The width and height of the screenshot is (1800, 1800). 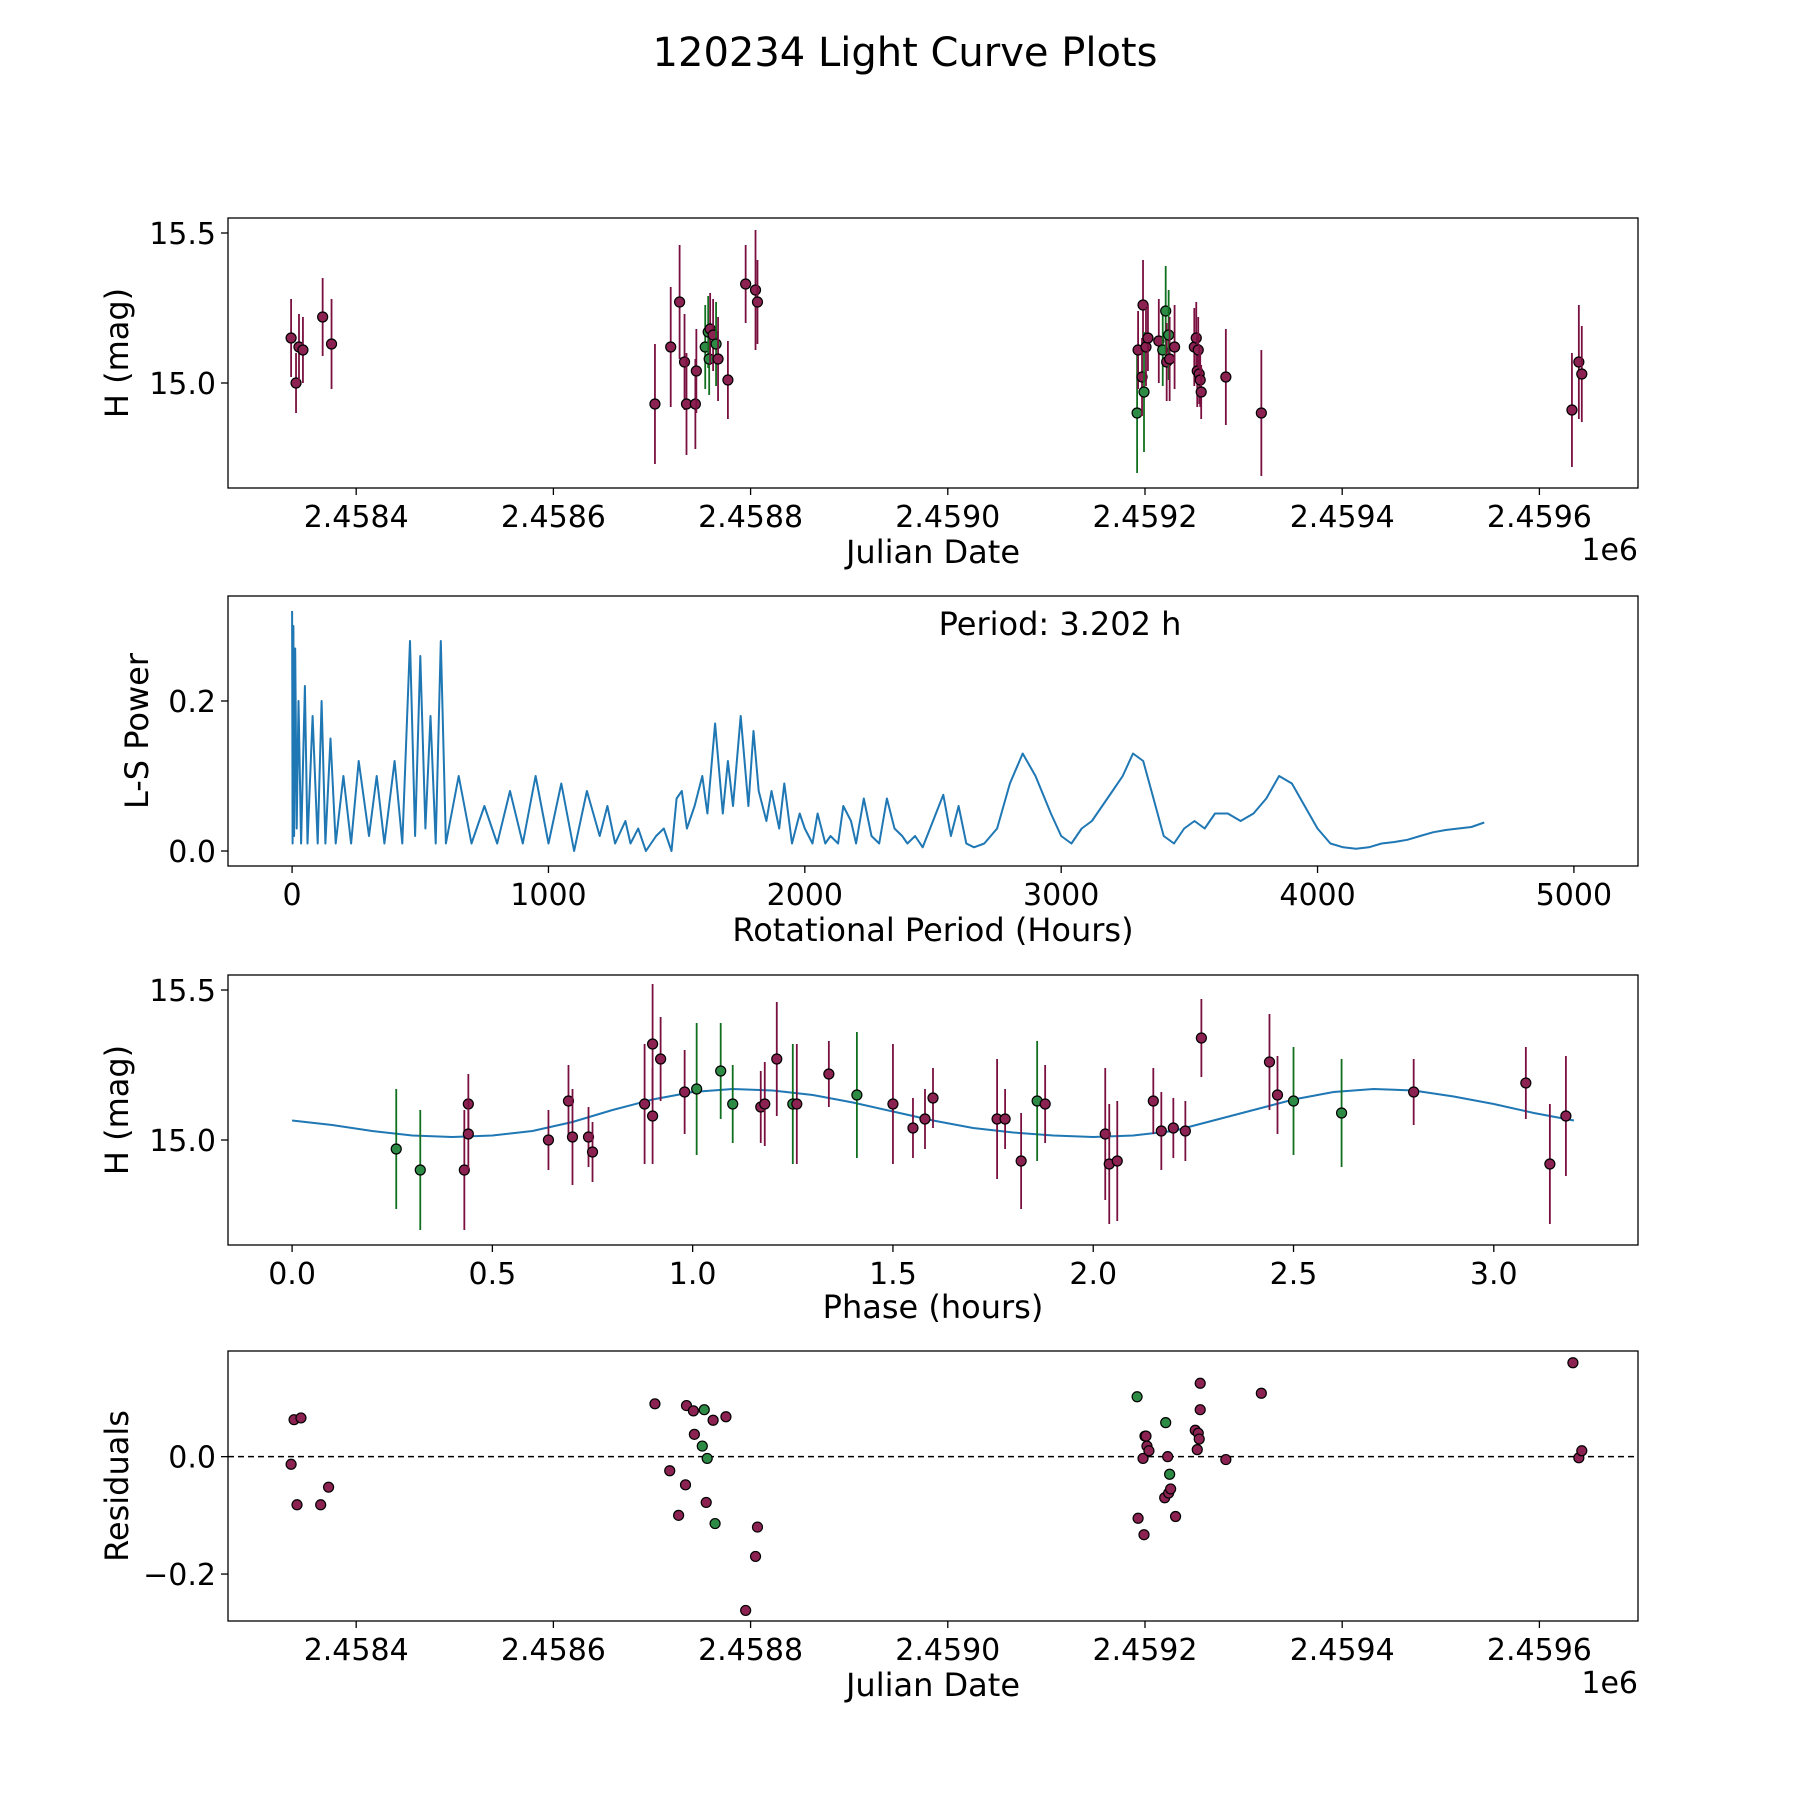 What do you see at coordinates (548, 895) in the screenshot?
I see `periodogram-xtick-label: 1000` at bounding box center [548, 895].